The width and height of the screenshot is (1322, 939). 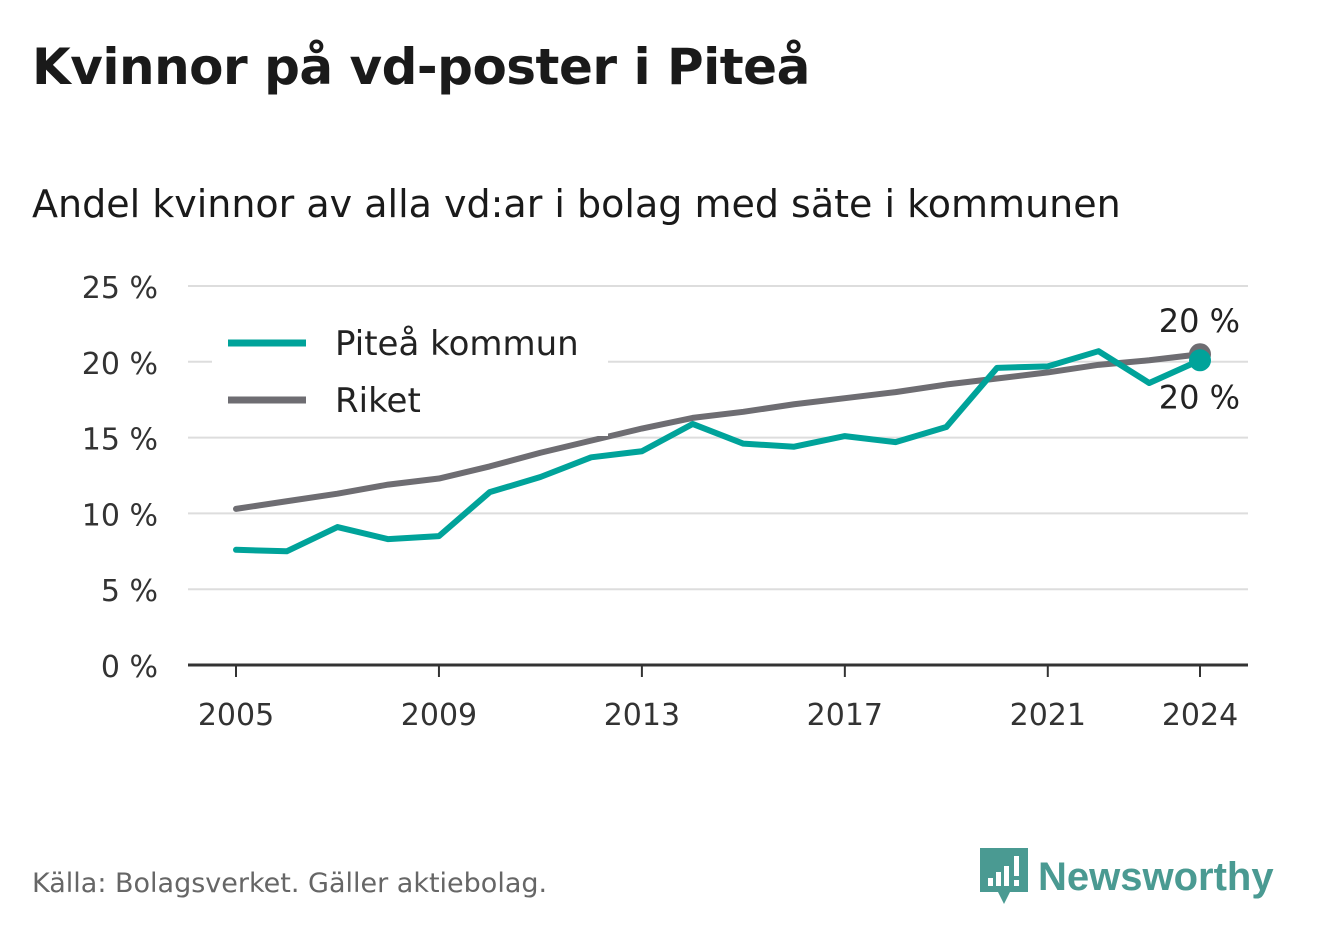 I want to click on y-tick-label: 0 %, so click(x=129, y=667).